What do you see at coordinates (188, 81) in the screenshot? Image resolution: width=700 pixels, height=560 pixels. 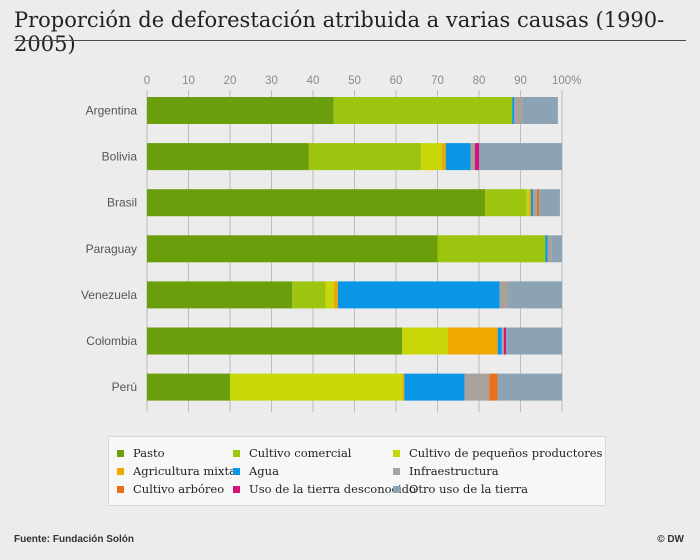 I see `x-tick-label: 10` at bounding box center [188, 81].